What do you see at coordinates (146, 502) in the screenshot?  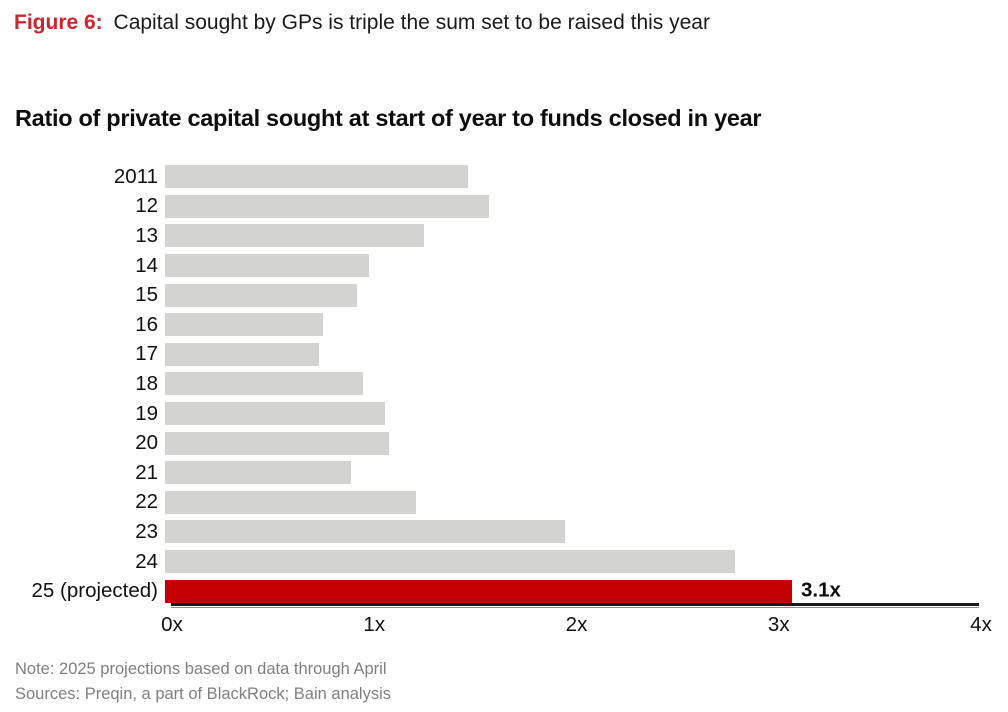 I see `y-axis-label: 22` at bounding box center [146, 502].